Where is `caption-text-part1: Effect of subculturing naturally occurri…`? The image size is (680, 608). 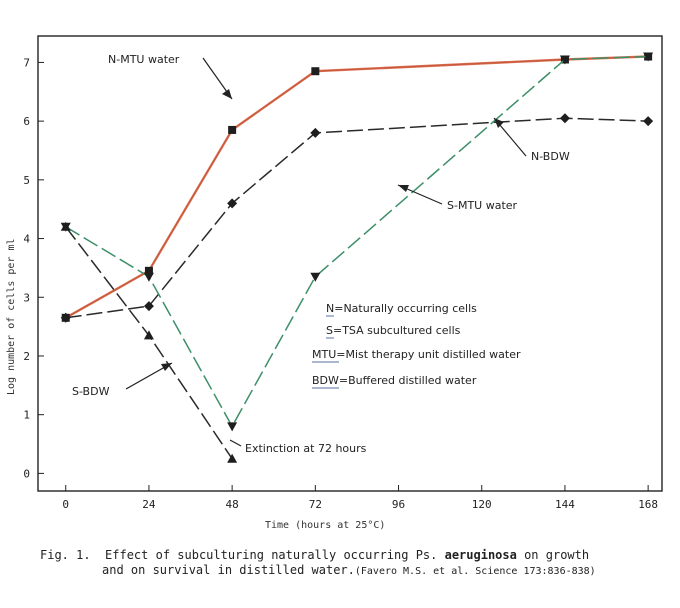 caption-text-part1: Effect of subculturing naturally occurri… is located at coordinates (275, 555).